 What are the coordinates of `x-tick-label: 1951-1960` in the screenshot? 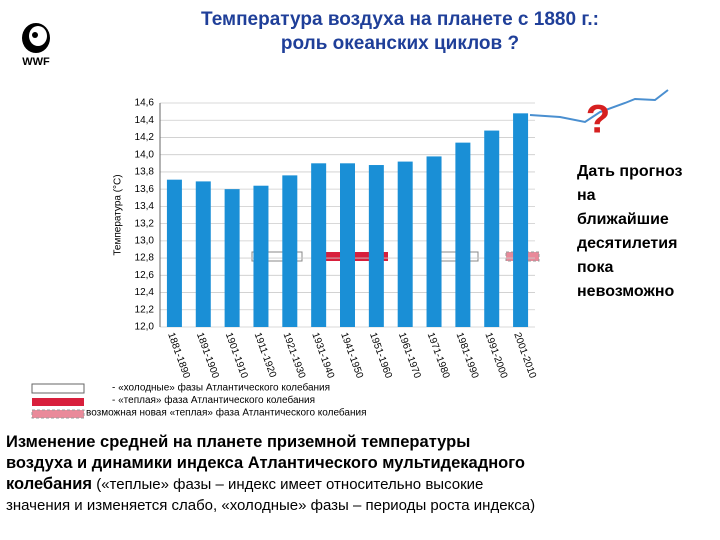 It's located at (380, 355).